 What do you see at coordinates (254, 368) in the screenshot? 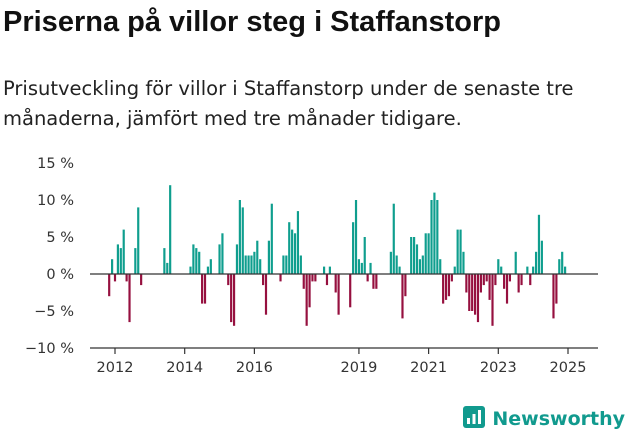
I see `x-tick-label: 2016` at bounding box center [254, 368].